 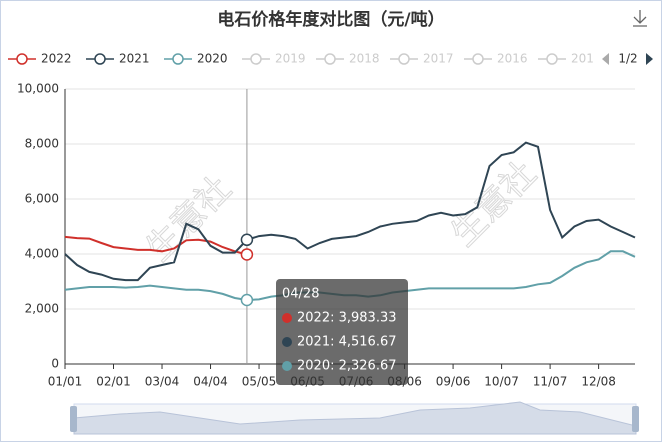 I want to click on x-tick-label: 04/04, so click(x=210, y=382).